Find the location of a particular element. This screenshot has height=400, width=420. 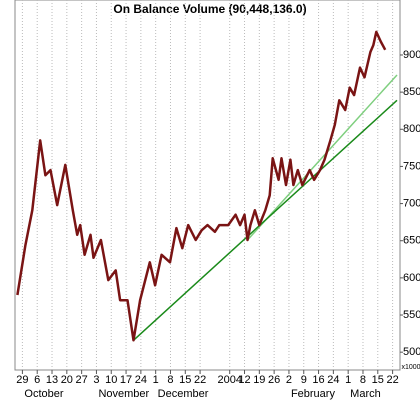

chart-title: On Balance Volume (90,448,136.0) is located at coordinates (209, 9).